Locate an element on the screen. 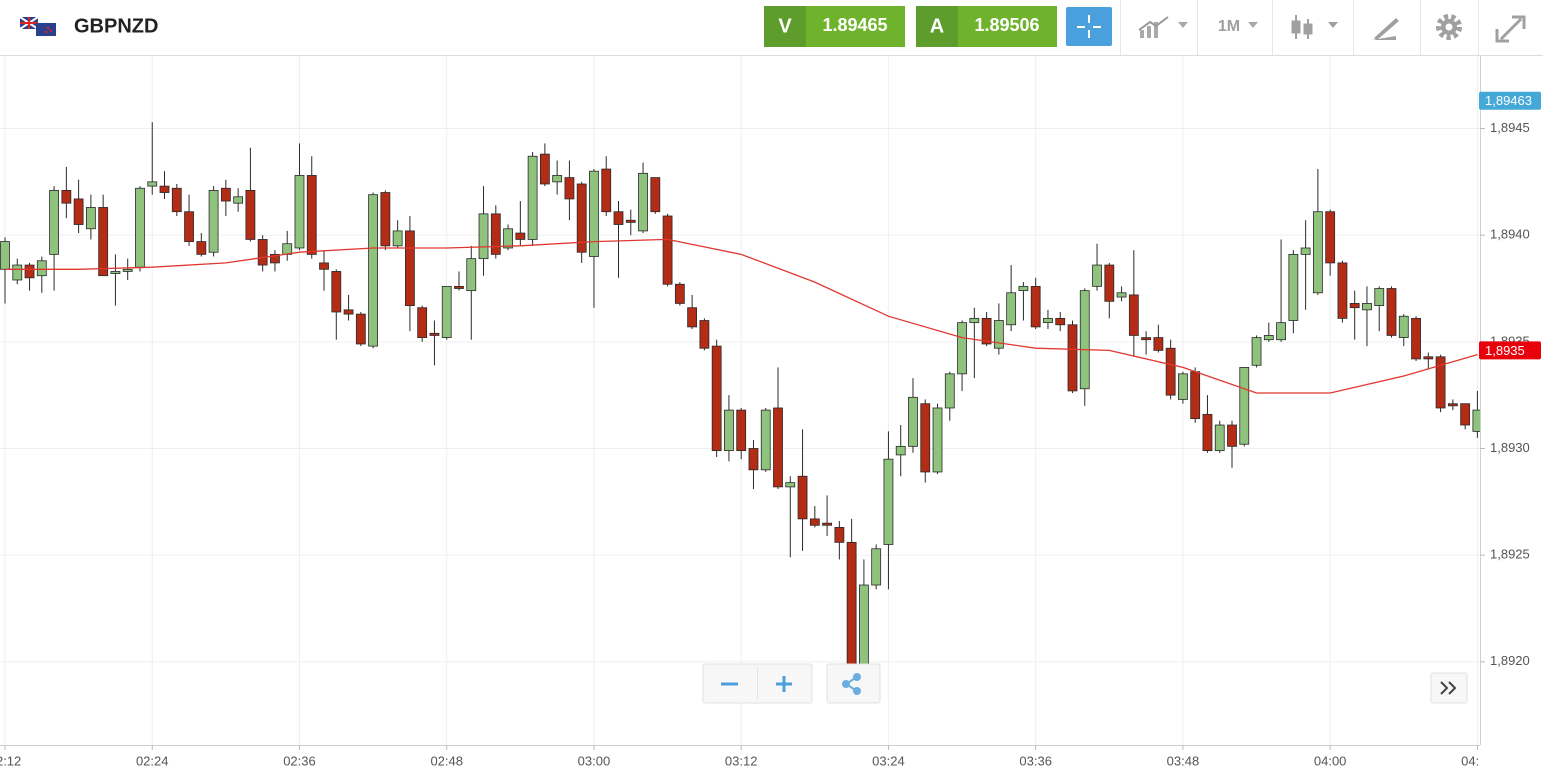  sell-button: V 1.89465 is located at coordinates (834, 26).